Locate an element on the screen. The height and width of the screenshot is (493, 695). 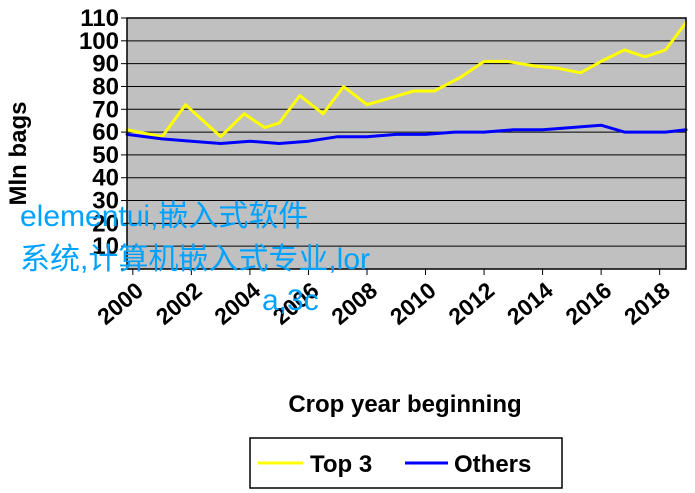
y-tick-label: 30 is located at coordinates (105, 201).